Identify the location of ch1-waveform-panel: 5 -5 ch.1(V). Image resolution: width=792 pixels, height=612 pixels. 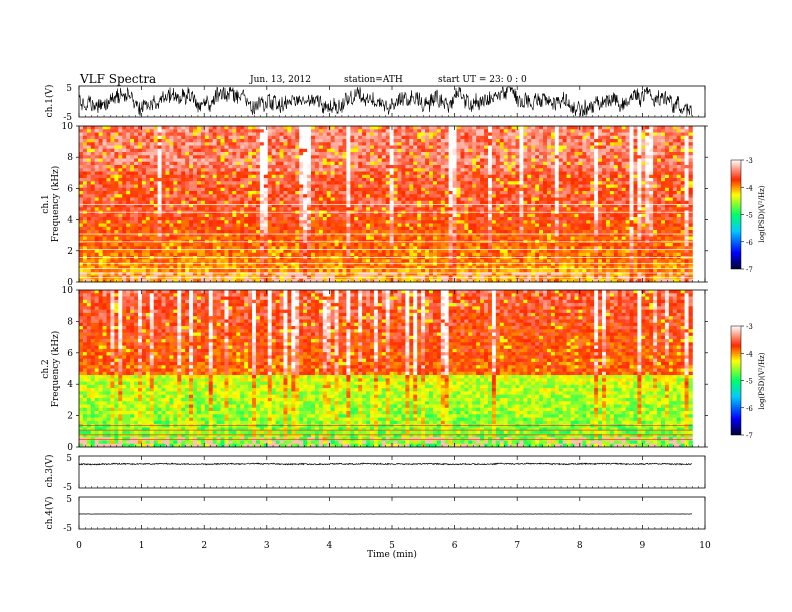
(375, 103).